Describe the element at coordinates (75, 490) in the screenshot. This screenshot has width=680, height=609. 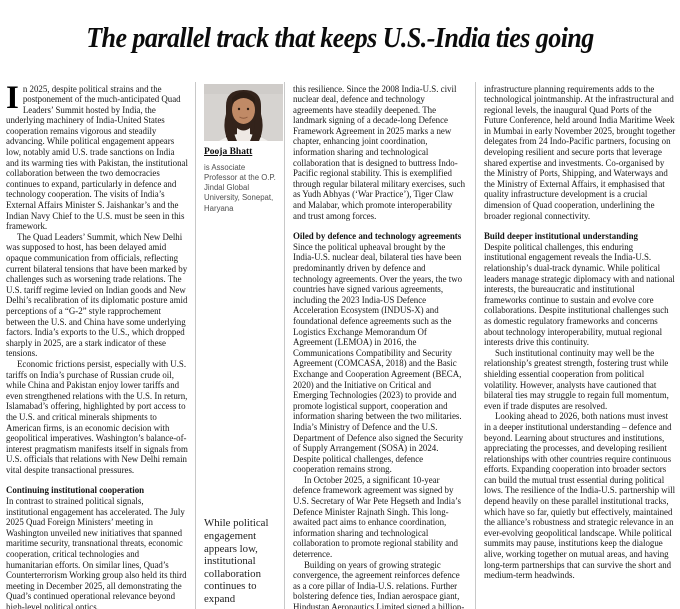
I see `section-heading-continuing-institutional-cooperation: Continuing institutional cooperation` at that location.